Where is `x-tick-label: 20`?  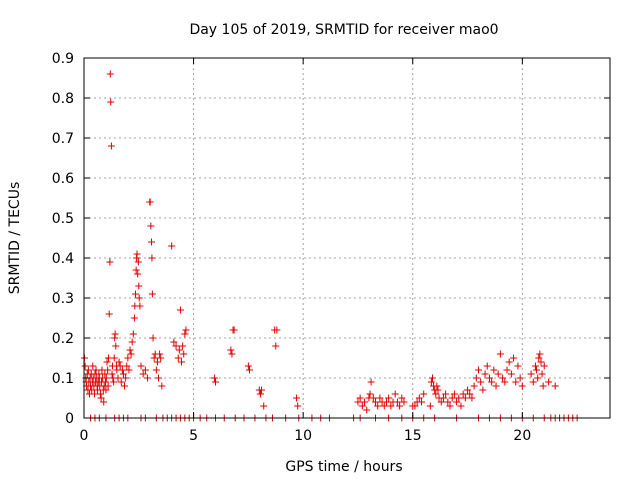
x-tick-label: 20 is located at coordinates (522, 436).